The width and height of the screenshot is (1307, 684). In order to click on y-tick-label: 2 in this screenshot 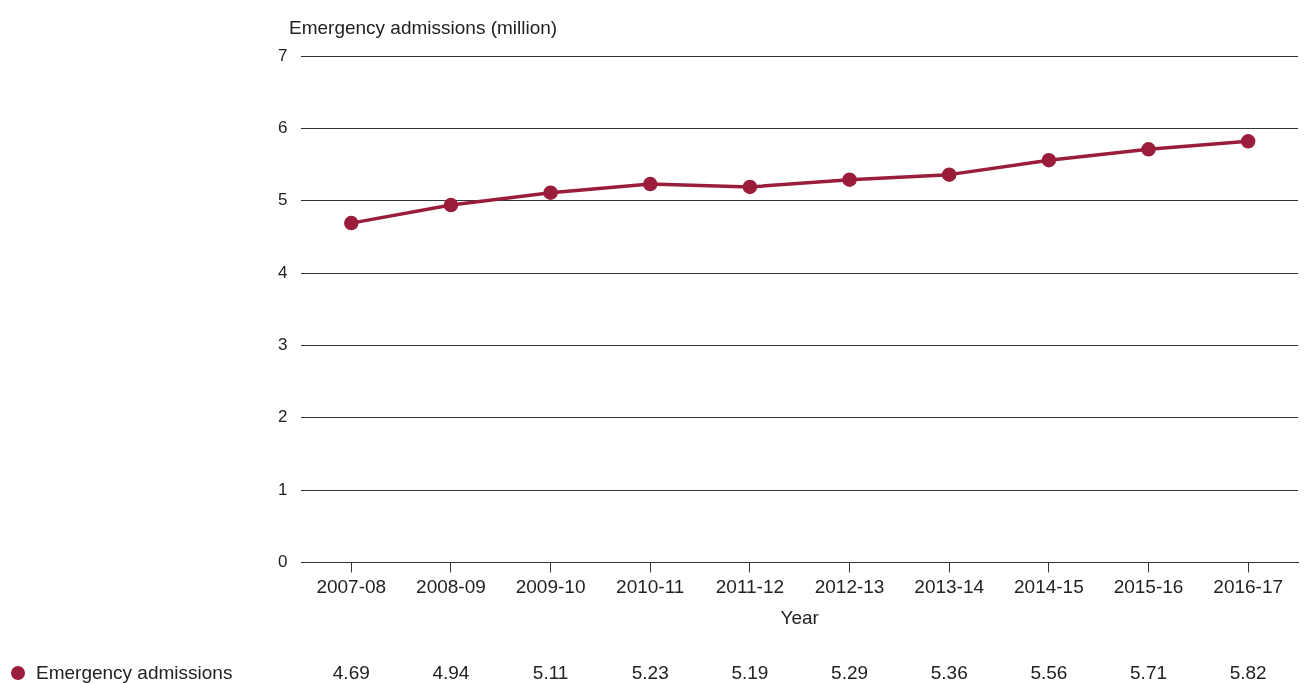, I will do `click(282, 417)`.